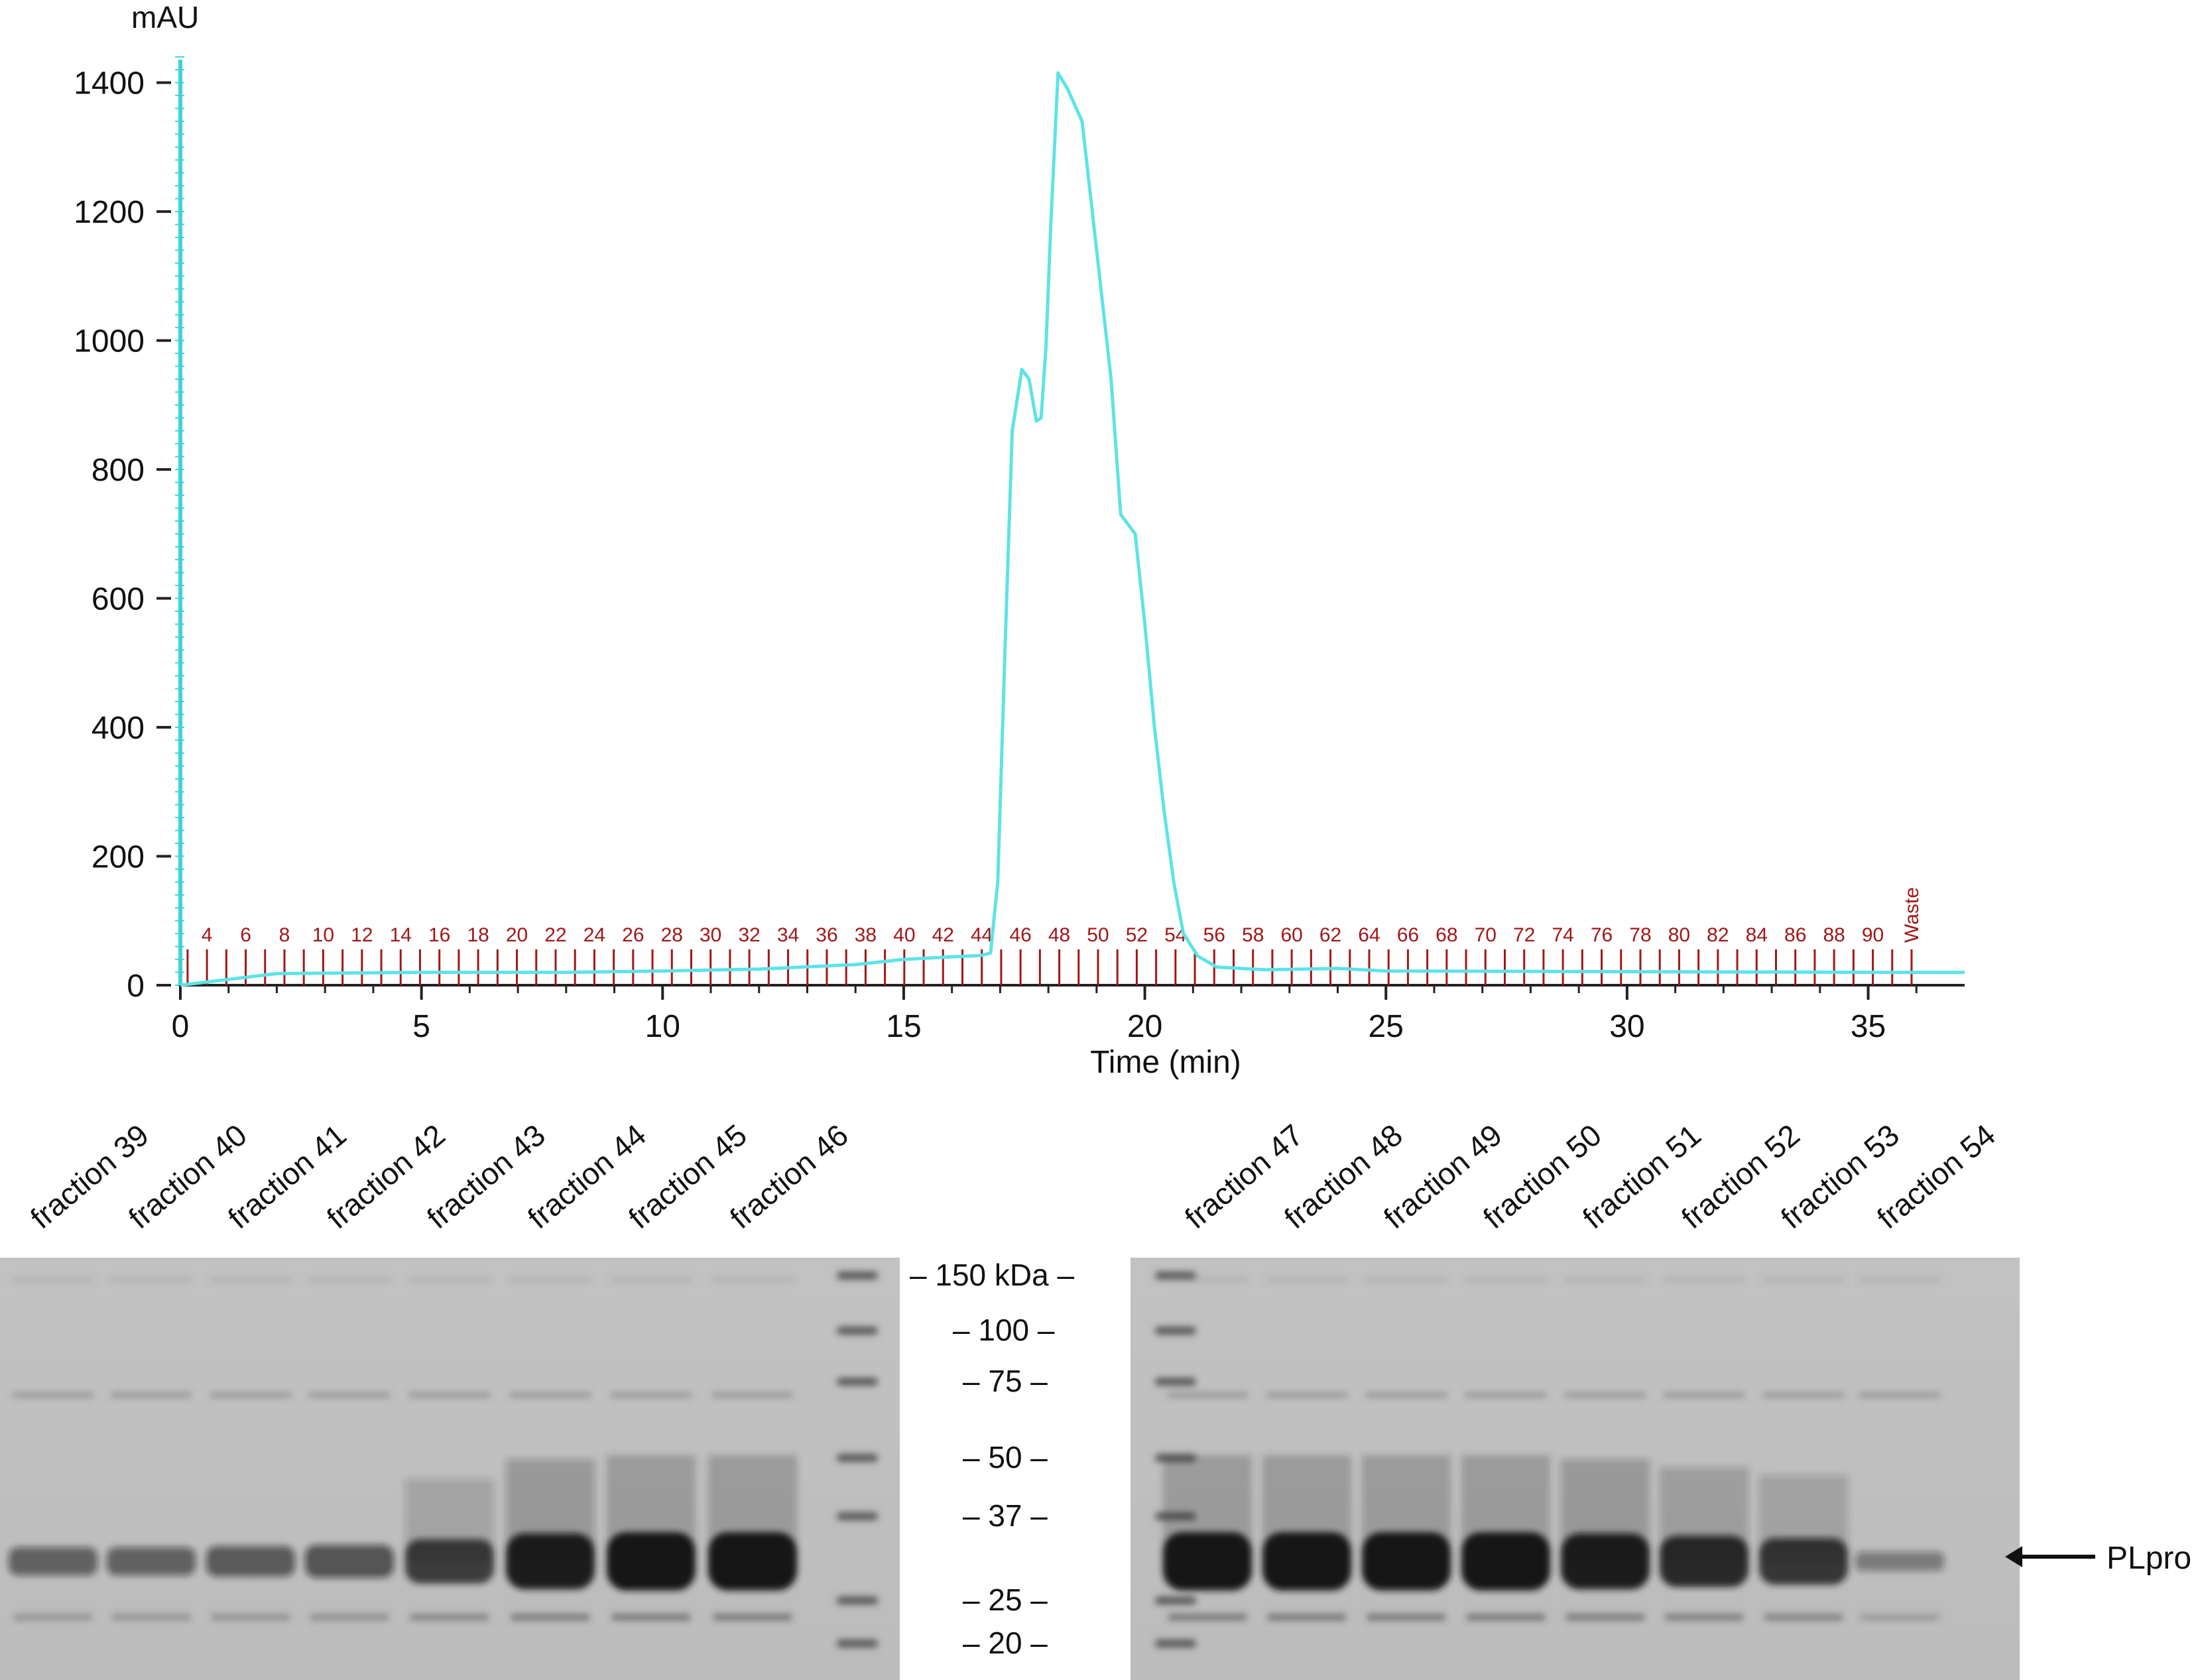  What do you see at coordinates (993, 1275) in the screenshot?
I see `marker-label: – 150 kDa –` at bounding box center [993, 1275].